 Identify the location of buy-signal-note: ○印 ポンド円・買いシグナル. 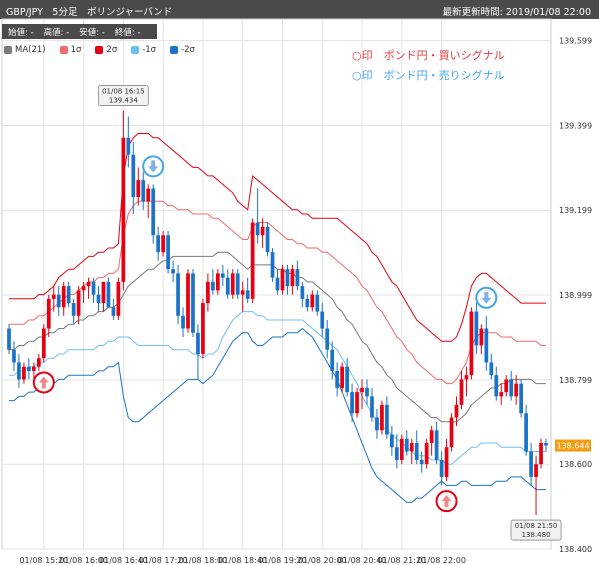
(428, 55).